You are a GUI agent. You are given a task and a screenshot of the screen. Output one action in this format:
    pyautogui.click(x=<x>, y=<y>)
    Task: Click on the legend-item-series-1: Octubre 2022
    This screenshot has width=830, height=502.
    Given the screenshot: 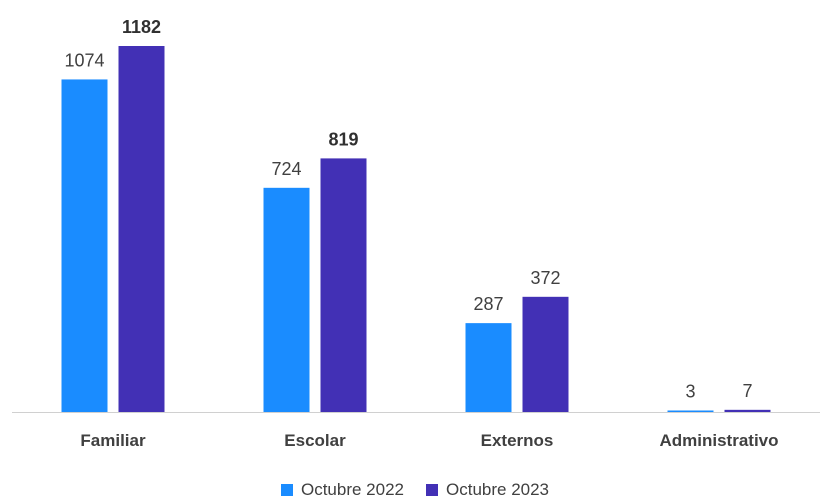 What is the action you would take?
    pyautogui.click(x=342, y=490)
    